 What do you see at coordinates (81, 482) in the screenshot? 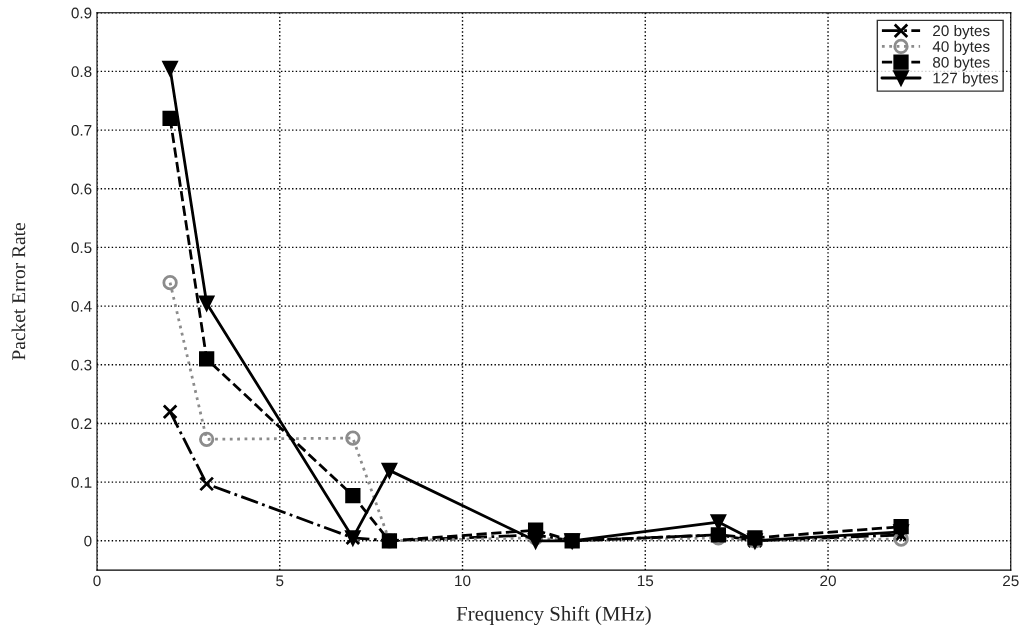
I see `y-tick-label: 0.1` at bounding box center [81, 482].